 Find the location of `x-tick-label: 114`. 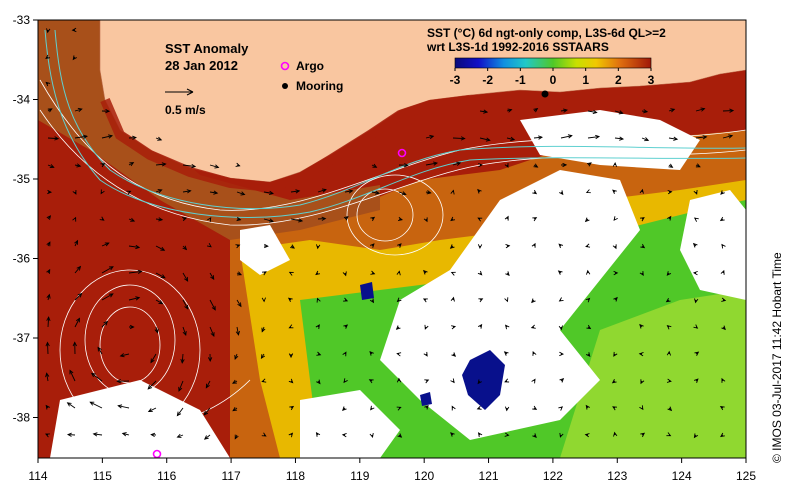

x-tick-label: 114 is located at coordinates (37, 476).